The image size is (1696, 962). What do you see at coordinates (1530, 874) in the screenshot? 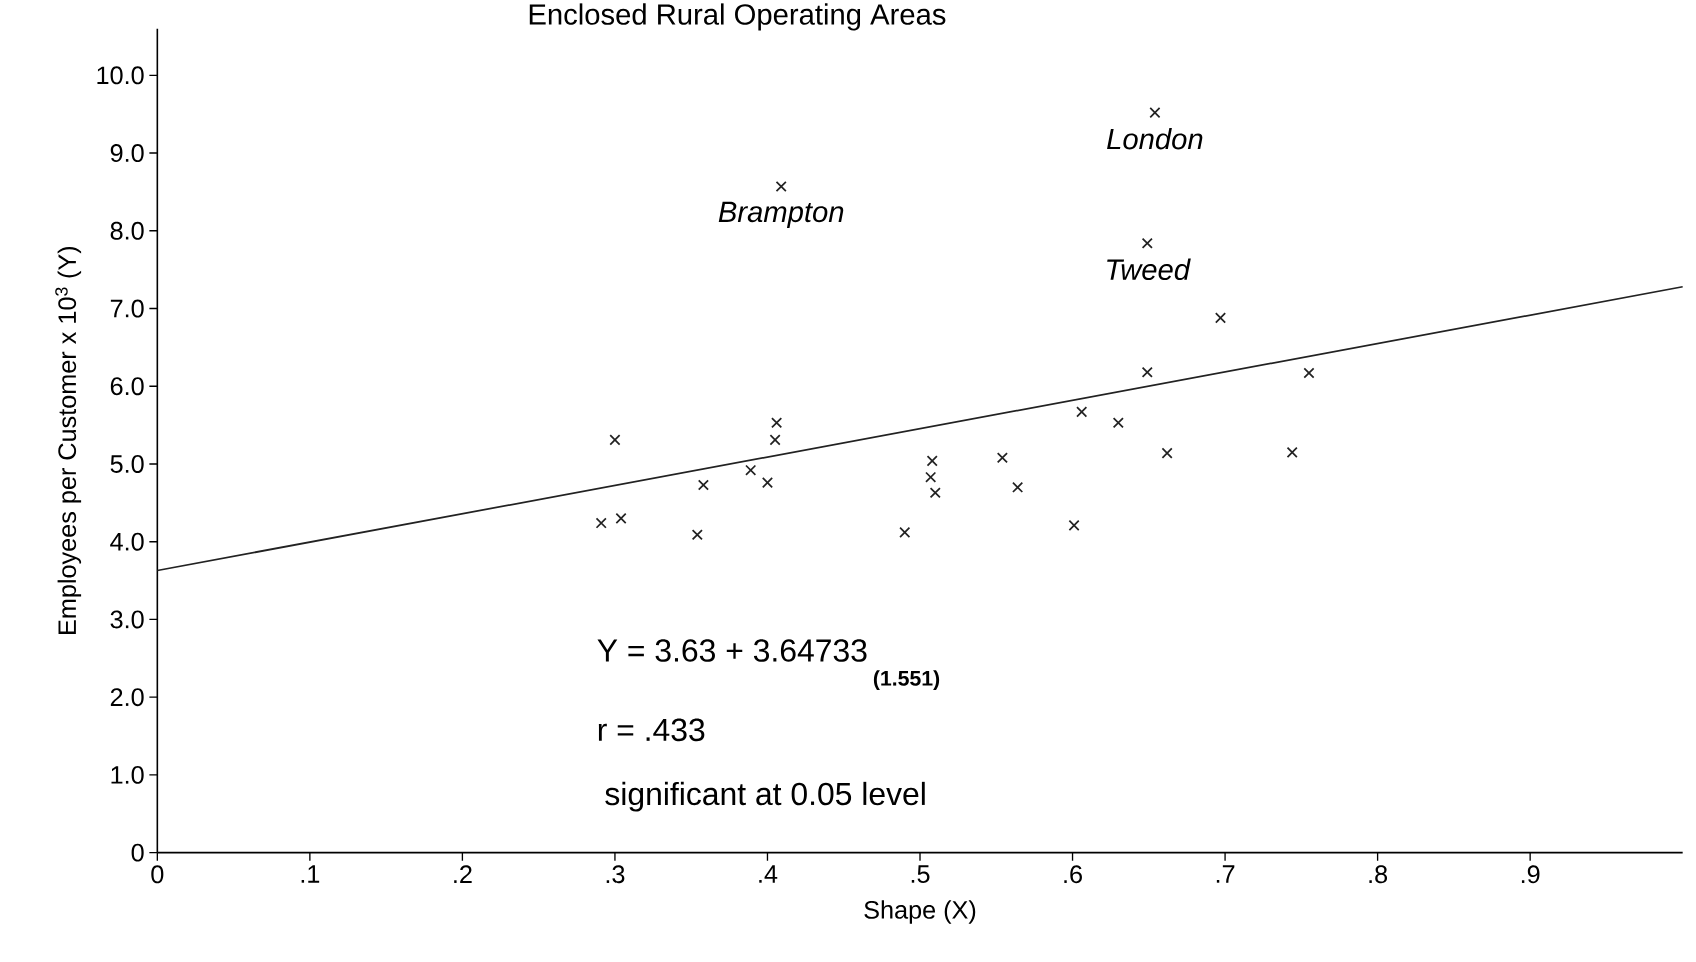
I see `x-tick-label: .9` at bounding box center [1530, 874].